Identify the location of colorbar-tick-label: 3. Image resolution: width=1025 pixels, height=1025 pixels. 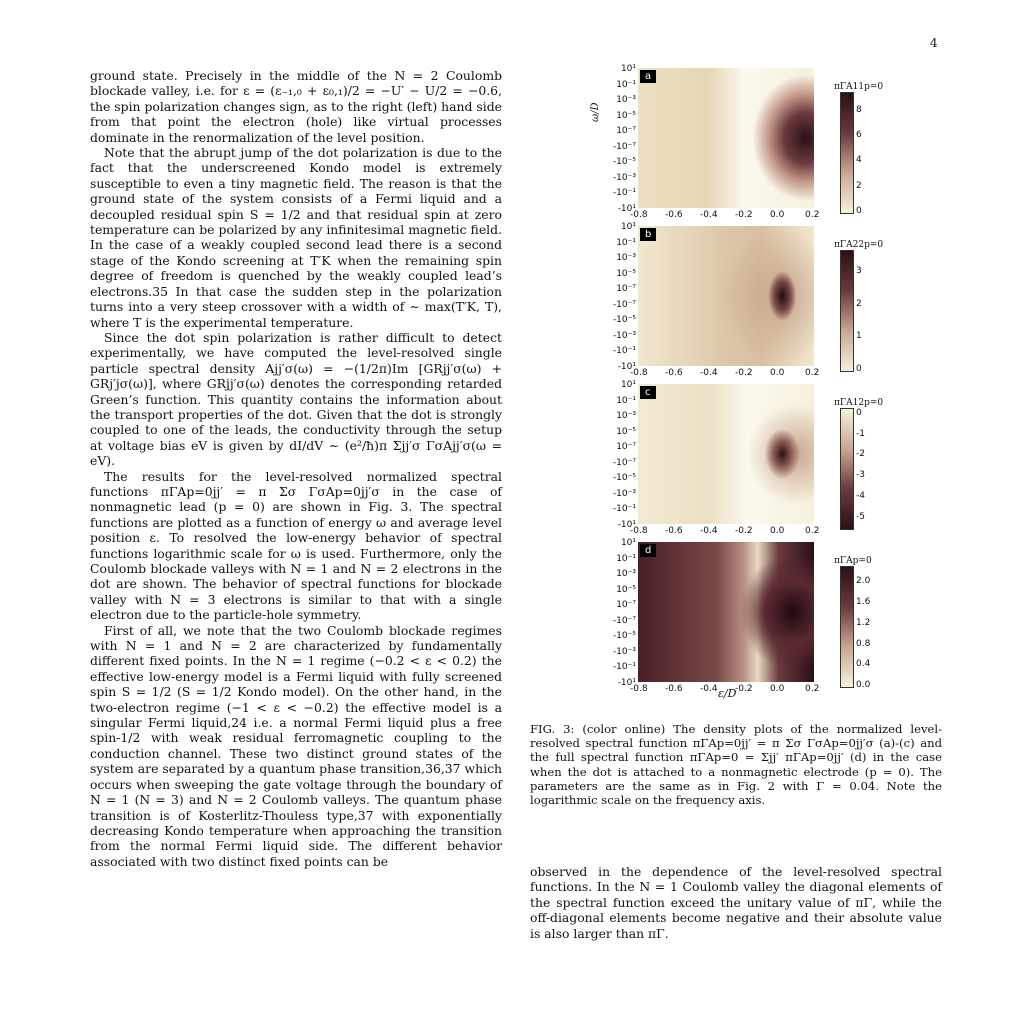
(859, 271).